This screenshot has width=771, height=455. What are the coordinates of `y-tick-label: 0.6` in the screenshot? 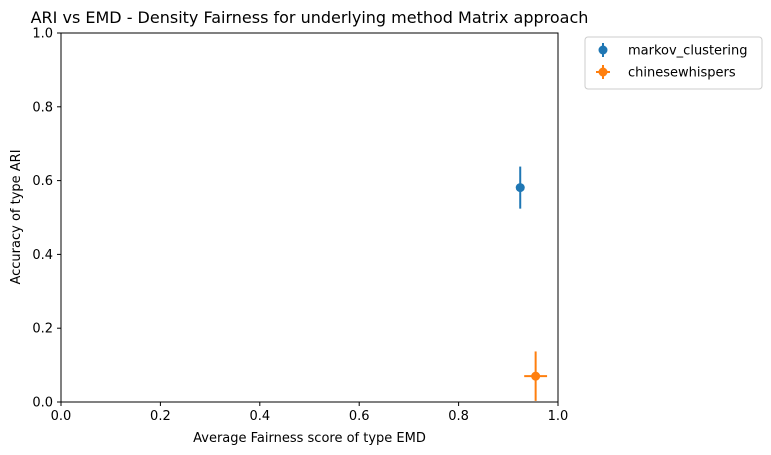 It's located at (42, 181).